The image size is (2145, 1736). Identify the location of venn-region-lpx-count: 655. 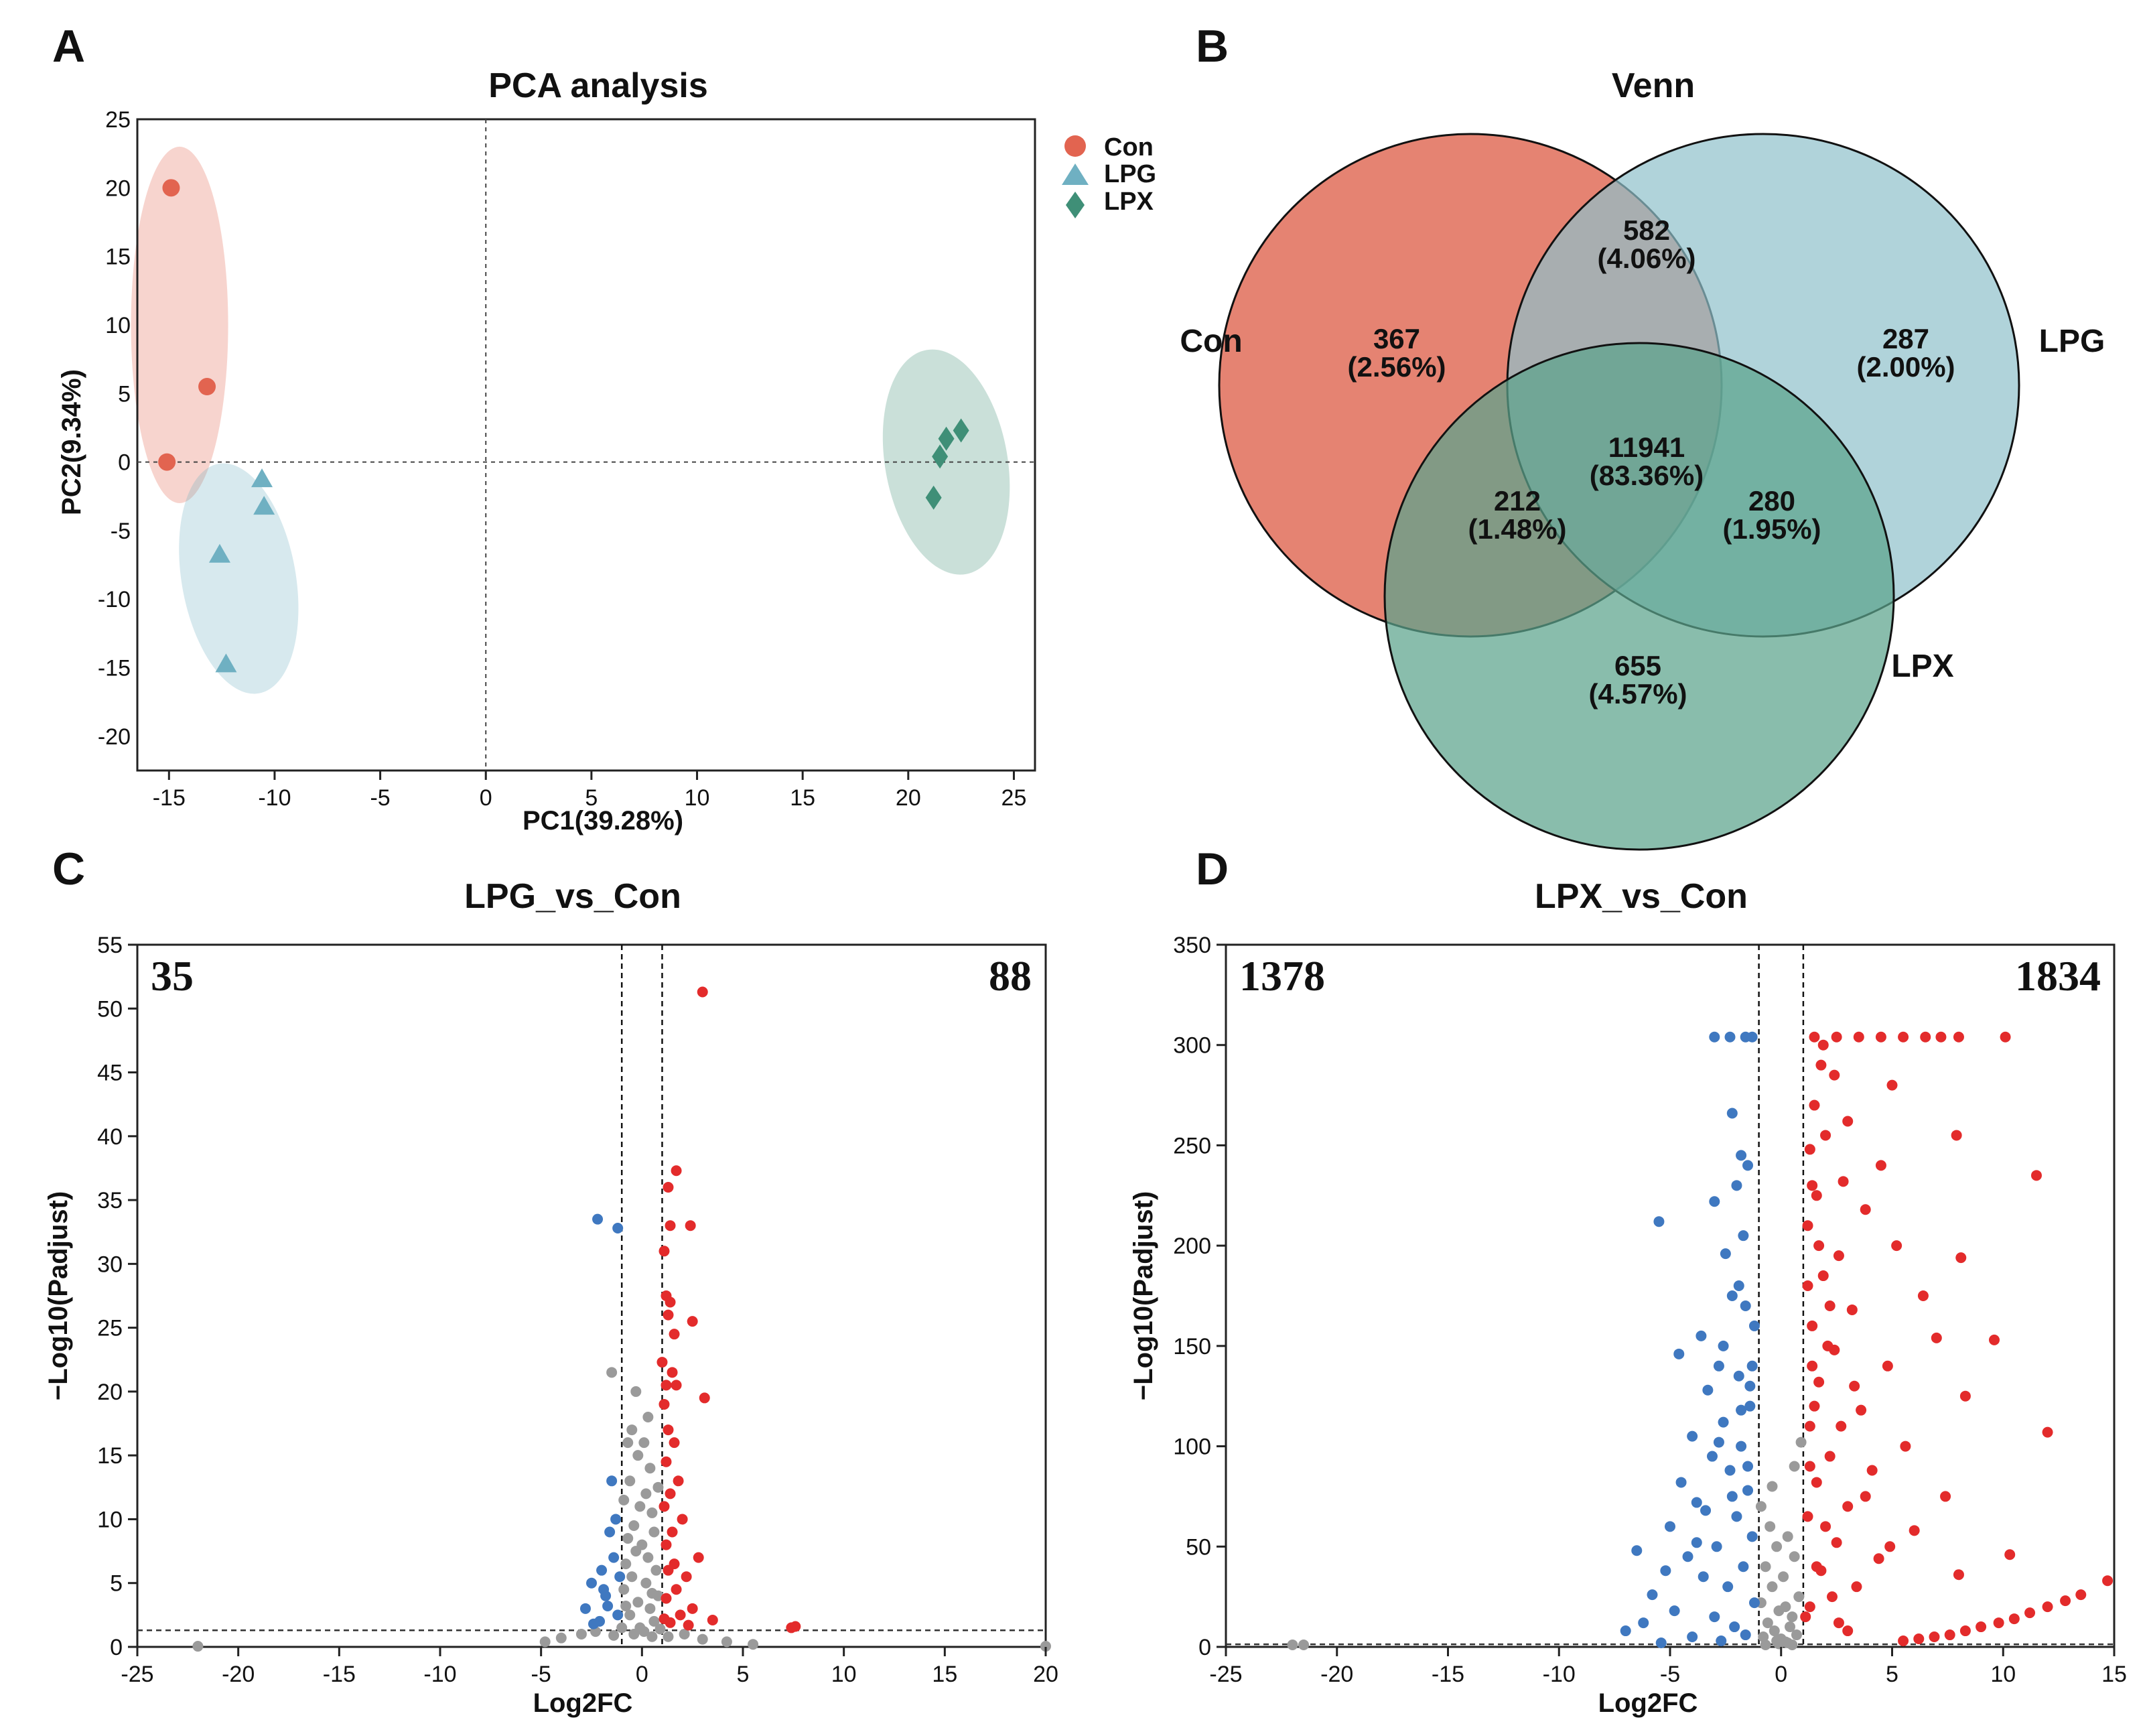
(1637, 665).